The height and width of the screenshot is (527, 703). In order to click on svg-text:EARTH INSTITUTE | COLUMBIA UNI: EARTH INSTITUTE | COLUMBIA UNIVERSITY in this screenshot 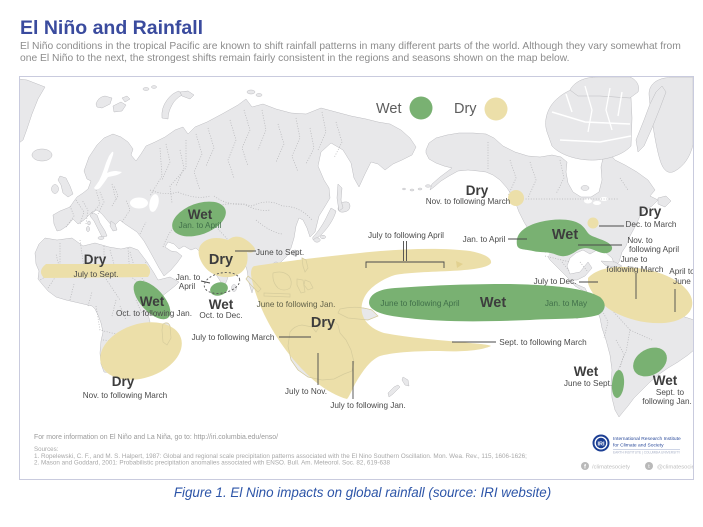, I will do `click(647, 453)`.